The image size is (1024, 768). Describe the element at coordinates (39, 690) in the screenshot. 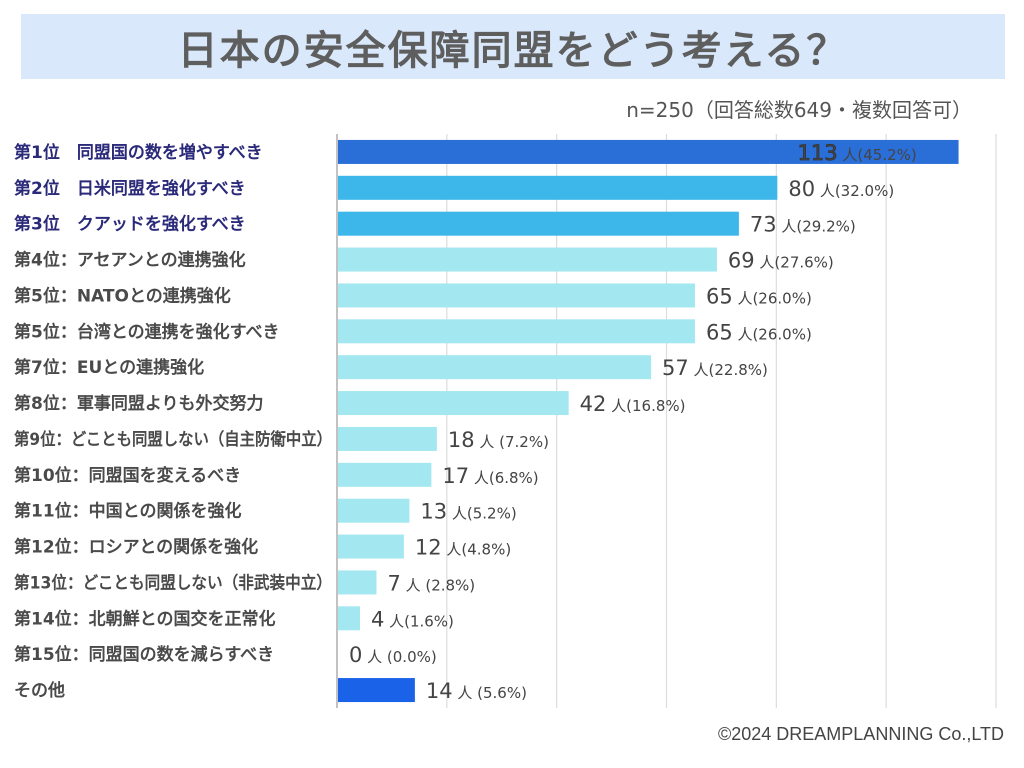

I see `category-label: その他` at that location.